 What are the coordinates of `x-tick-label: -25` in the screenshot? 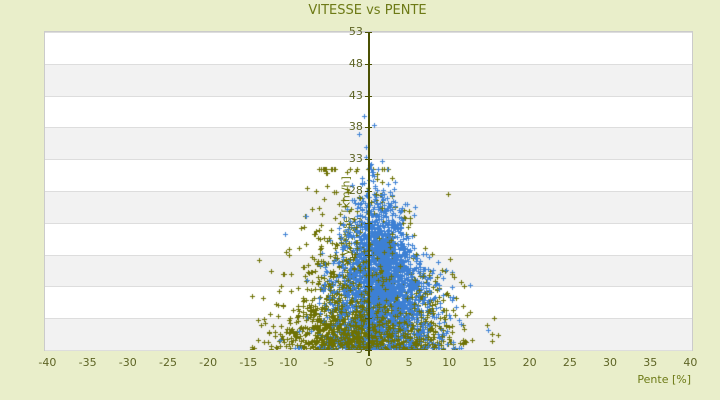 It's located at (167, 362).